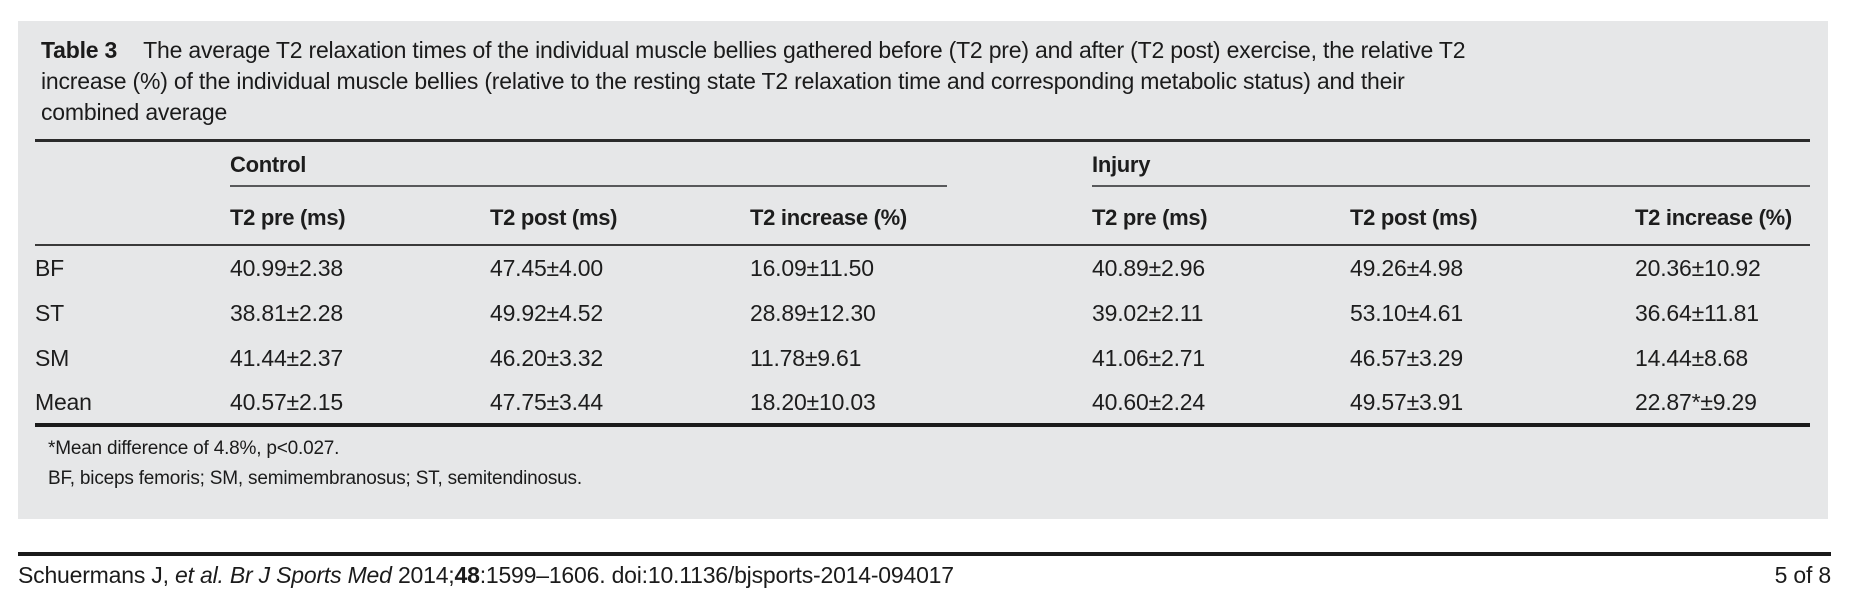 Image resolution: width=1876 pixels, height=614 pixels. What do you see at coordinates (96, 575) in the screenshot?
I see `citation-authors: Schuermans J,` at bounding box center [96, 575].